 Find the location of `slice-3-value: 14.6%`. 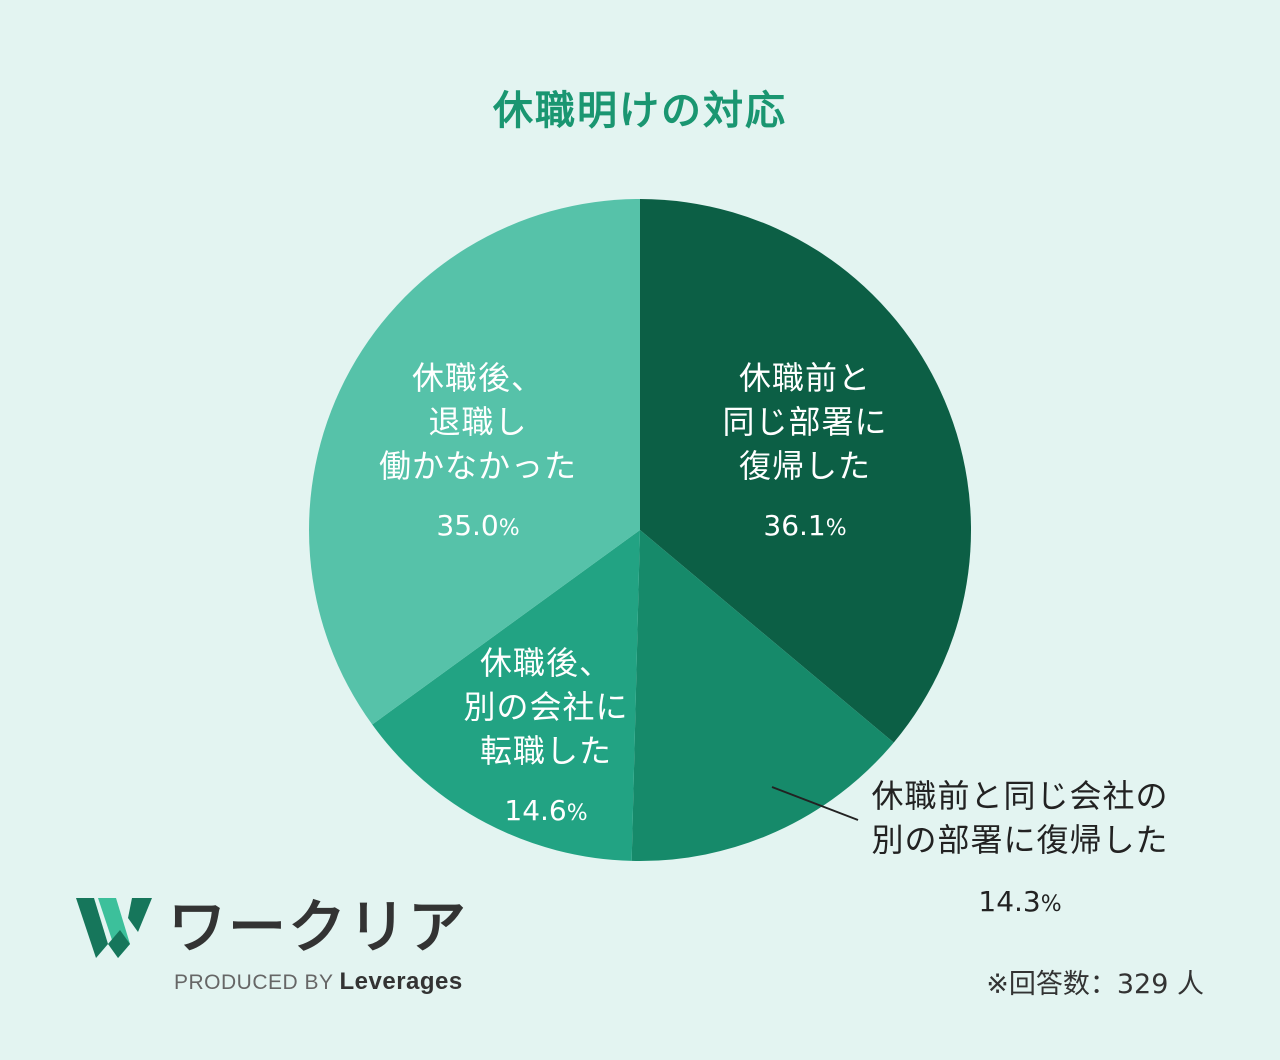

slice-3-value: 14.6% is located at coordinates (545, 810).